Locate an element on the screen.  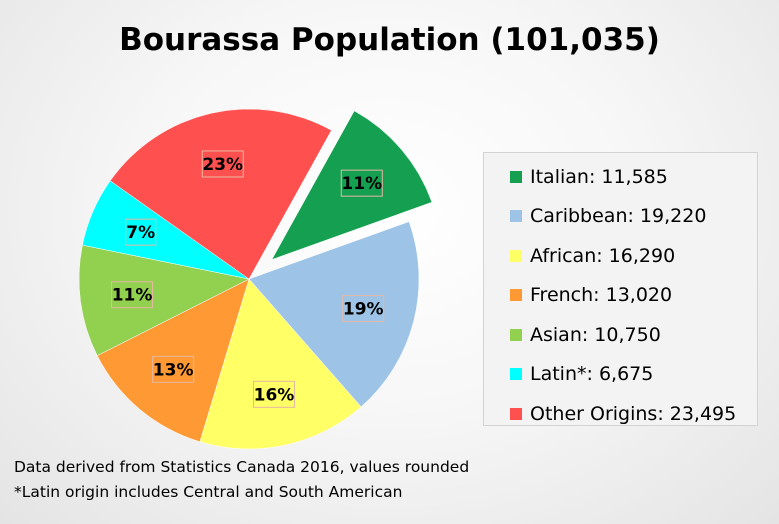
pct-label-other-origins: 23% is located at coordinates (222, 165).